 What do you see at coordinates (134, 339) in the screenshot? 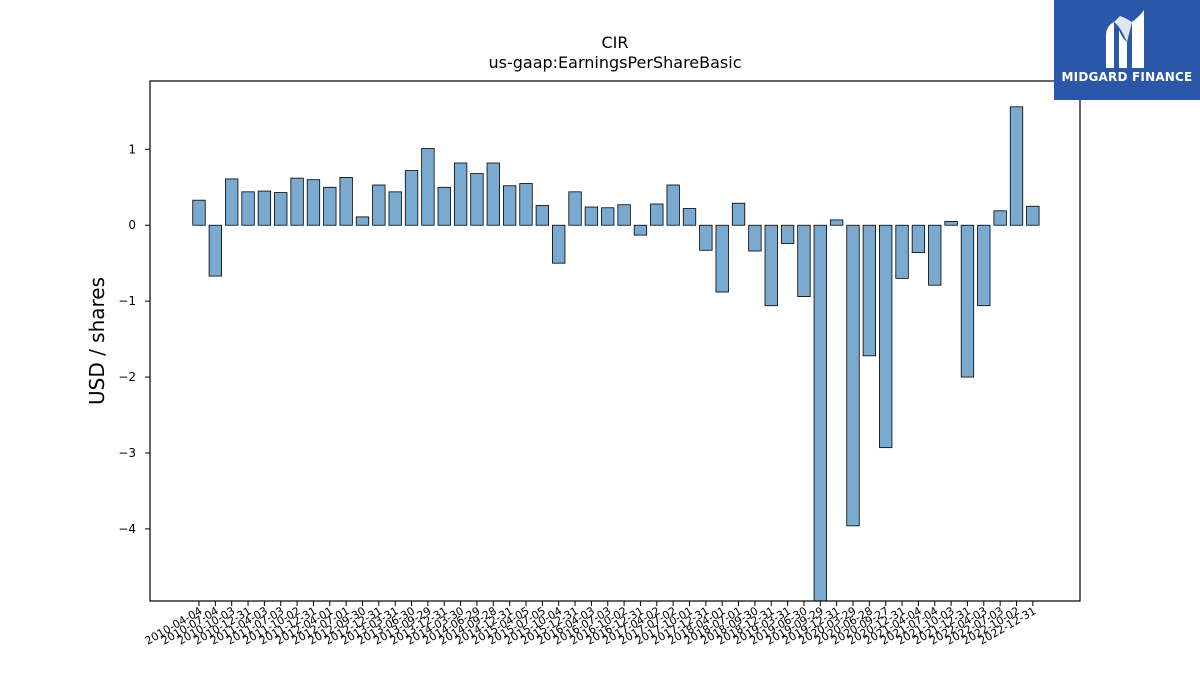
I see `y-axis-ticks: 1 0 −1 −2 −3 −4` at bounding box center [134, 339].